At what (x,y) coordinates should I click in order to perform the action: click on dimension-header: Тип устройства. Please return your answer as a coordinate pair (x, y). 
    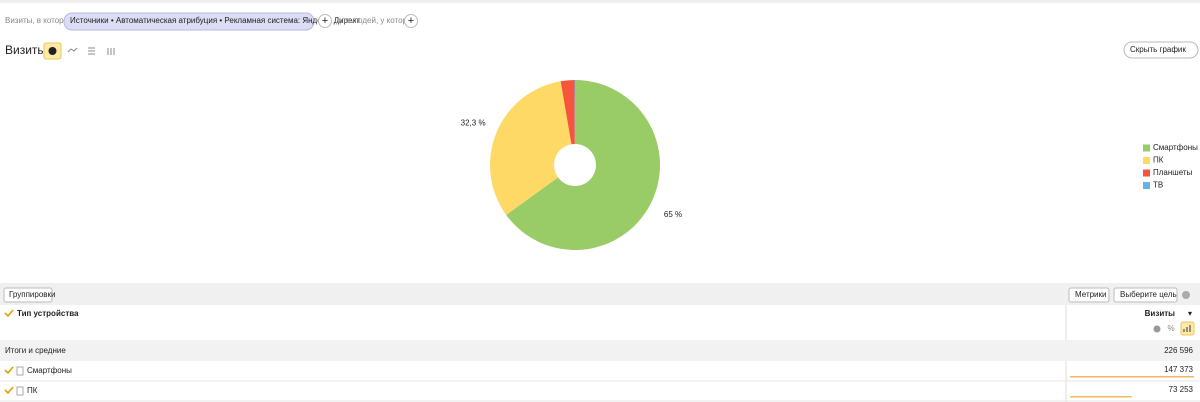
    Looking at the image, I should click on (48, 313).